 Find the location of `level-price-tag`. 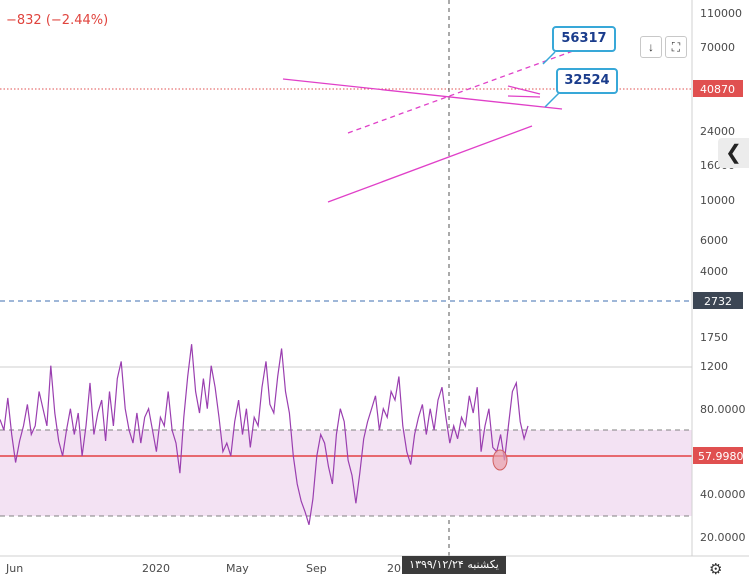

level-price-tag is located at coordinates (718, 300).